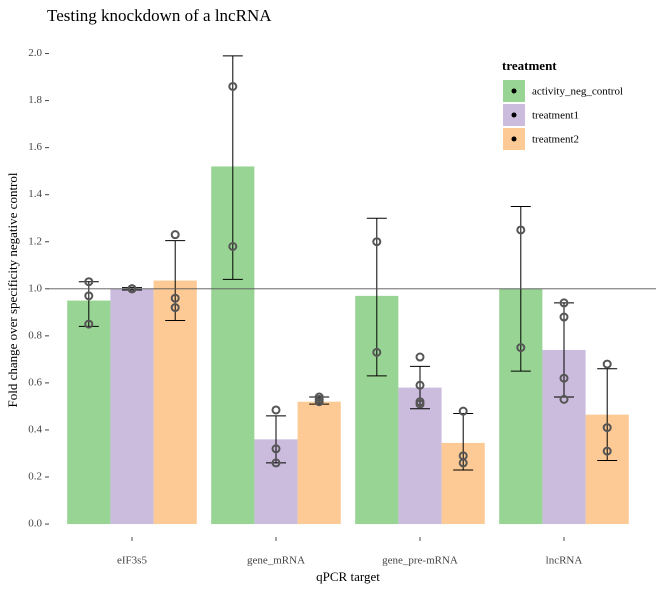  What do you see at coordinates (132, 561) in the screenshot?
I see `x-tick-label: eIF3s5` at bounding box center [132, 561].